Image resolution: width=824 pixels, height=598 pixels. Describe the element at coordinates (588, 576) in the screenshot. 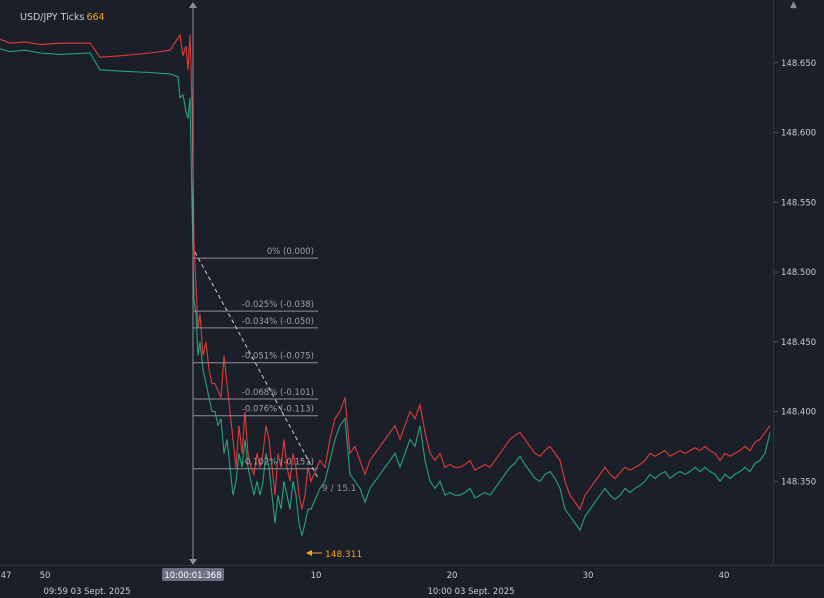

I see `time-tick-label: 30` at that location.